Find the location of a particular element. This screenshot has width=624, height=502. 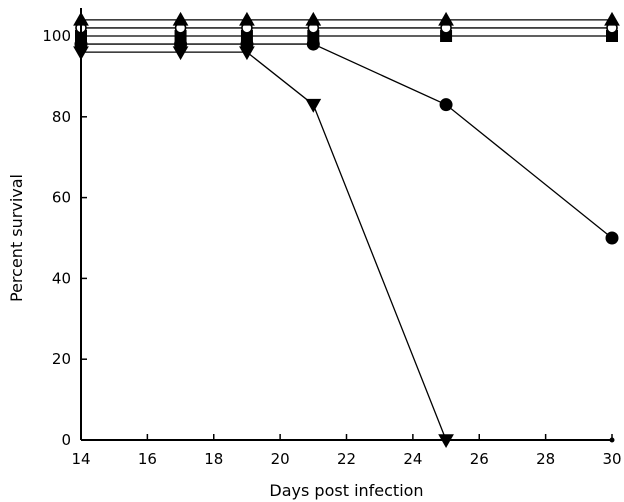

x-tick-label: 26 is located at coordinates (479, 459).